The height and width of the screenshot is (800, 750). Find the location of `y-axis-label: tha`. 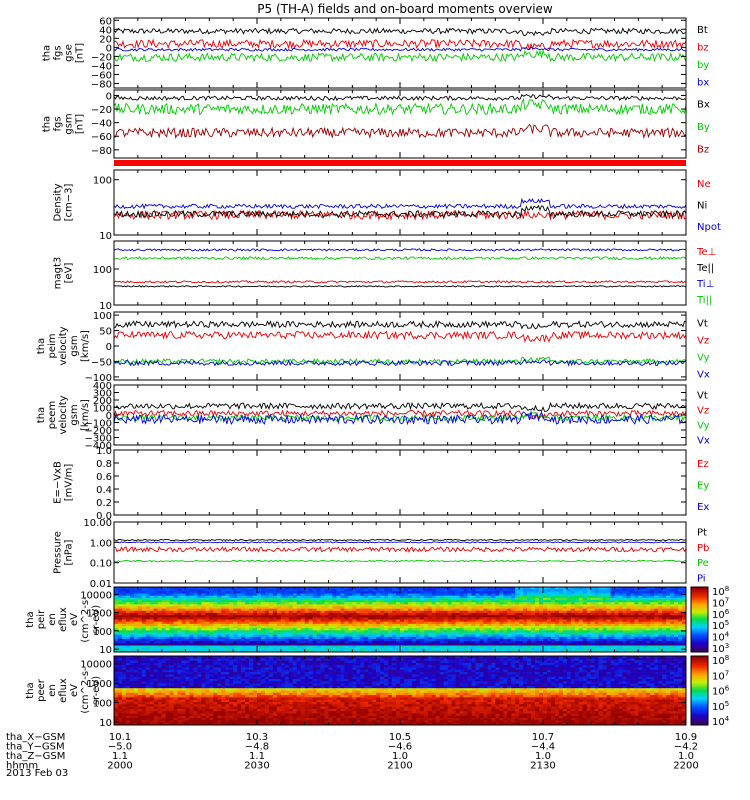

y-axis-label: tha is located at coordinates (41, 346).